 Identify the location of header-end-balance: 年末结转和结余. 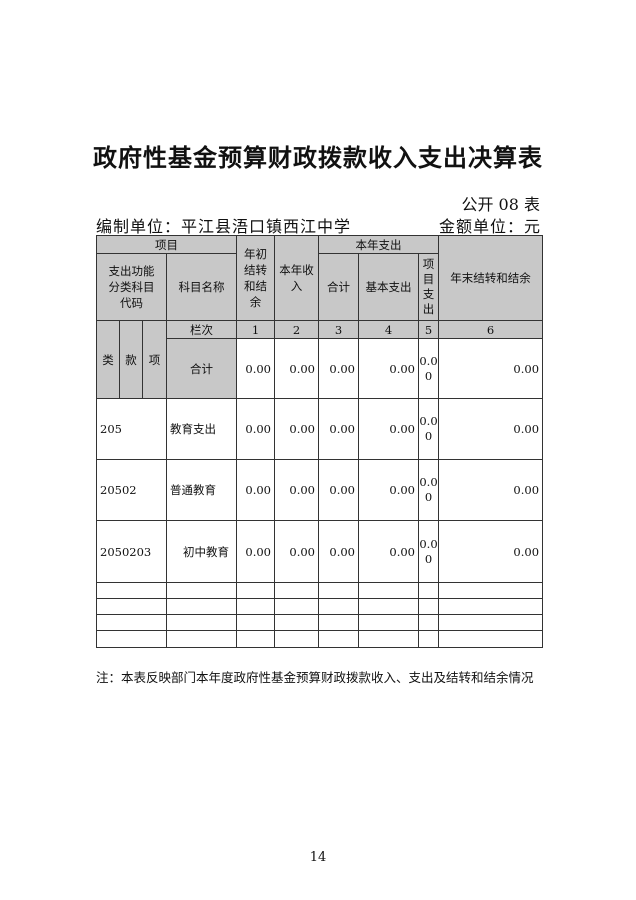
(491, 278).